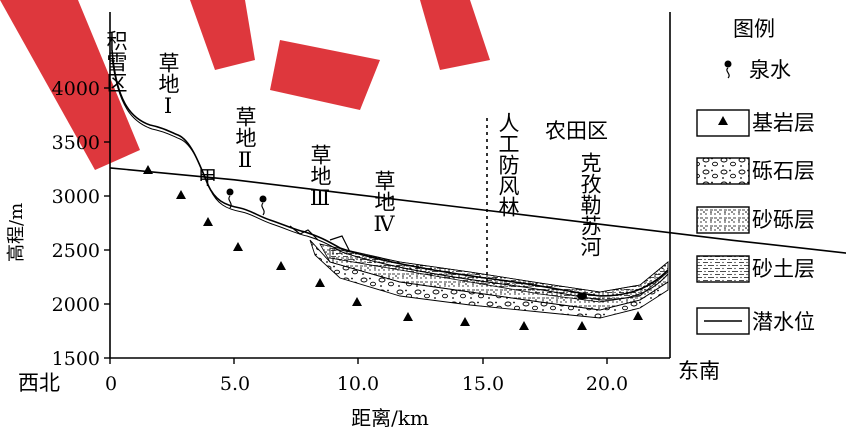 Image resolution: width=846 pixels, height=437 pixels. I want to click on legend-item-water-table: 潜水位, so click(755, 321).